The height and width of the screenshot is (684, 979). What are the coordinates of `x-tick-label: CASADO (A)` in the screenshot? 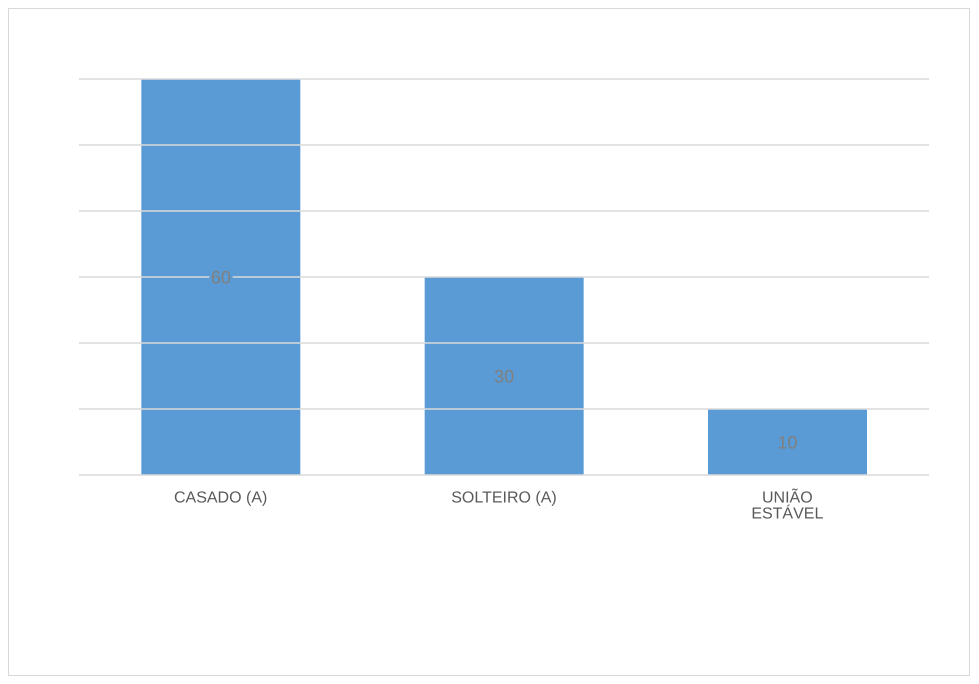 It's located at (221, 497).